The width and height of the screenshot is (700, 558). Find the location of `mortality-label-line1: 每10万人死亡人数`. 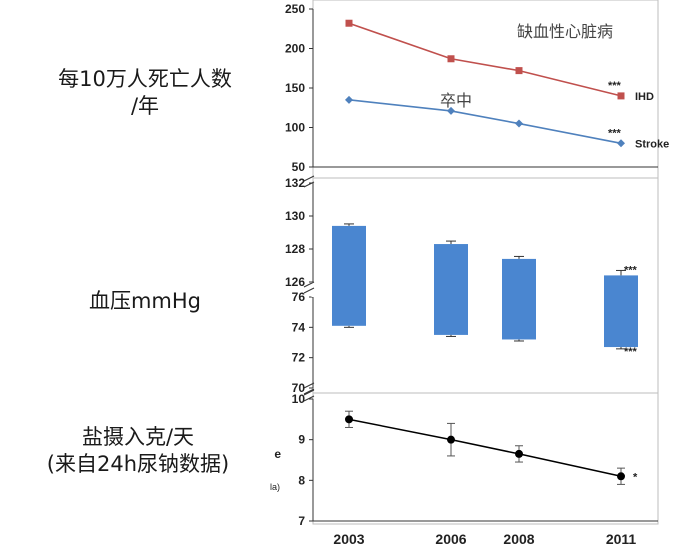

mortality-label-line1: 每10万人死亡人数 is located at coordinates (145, 79).